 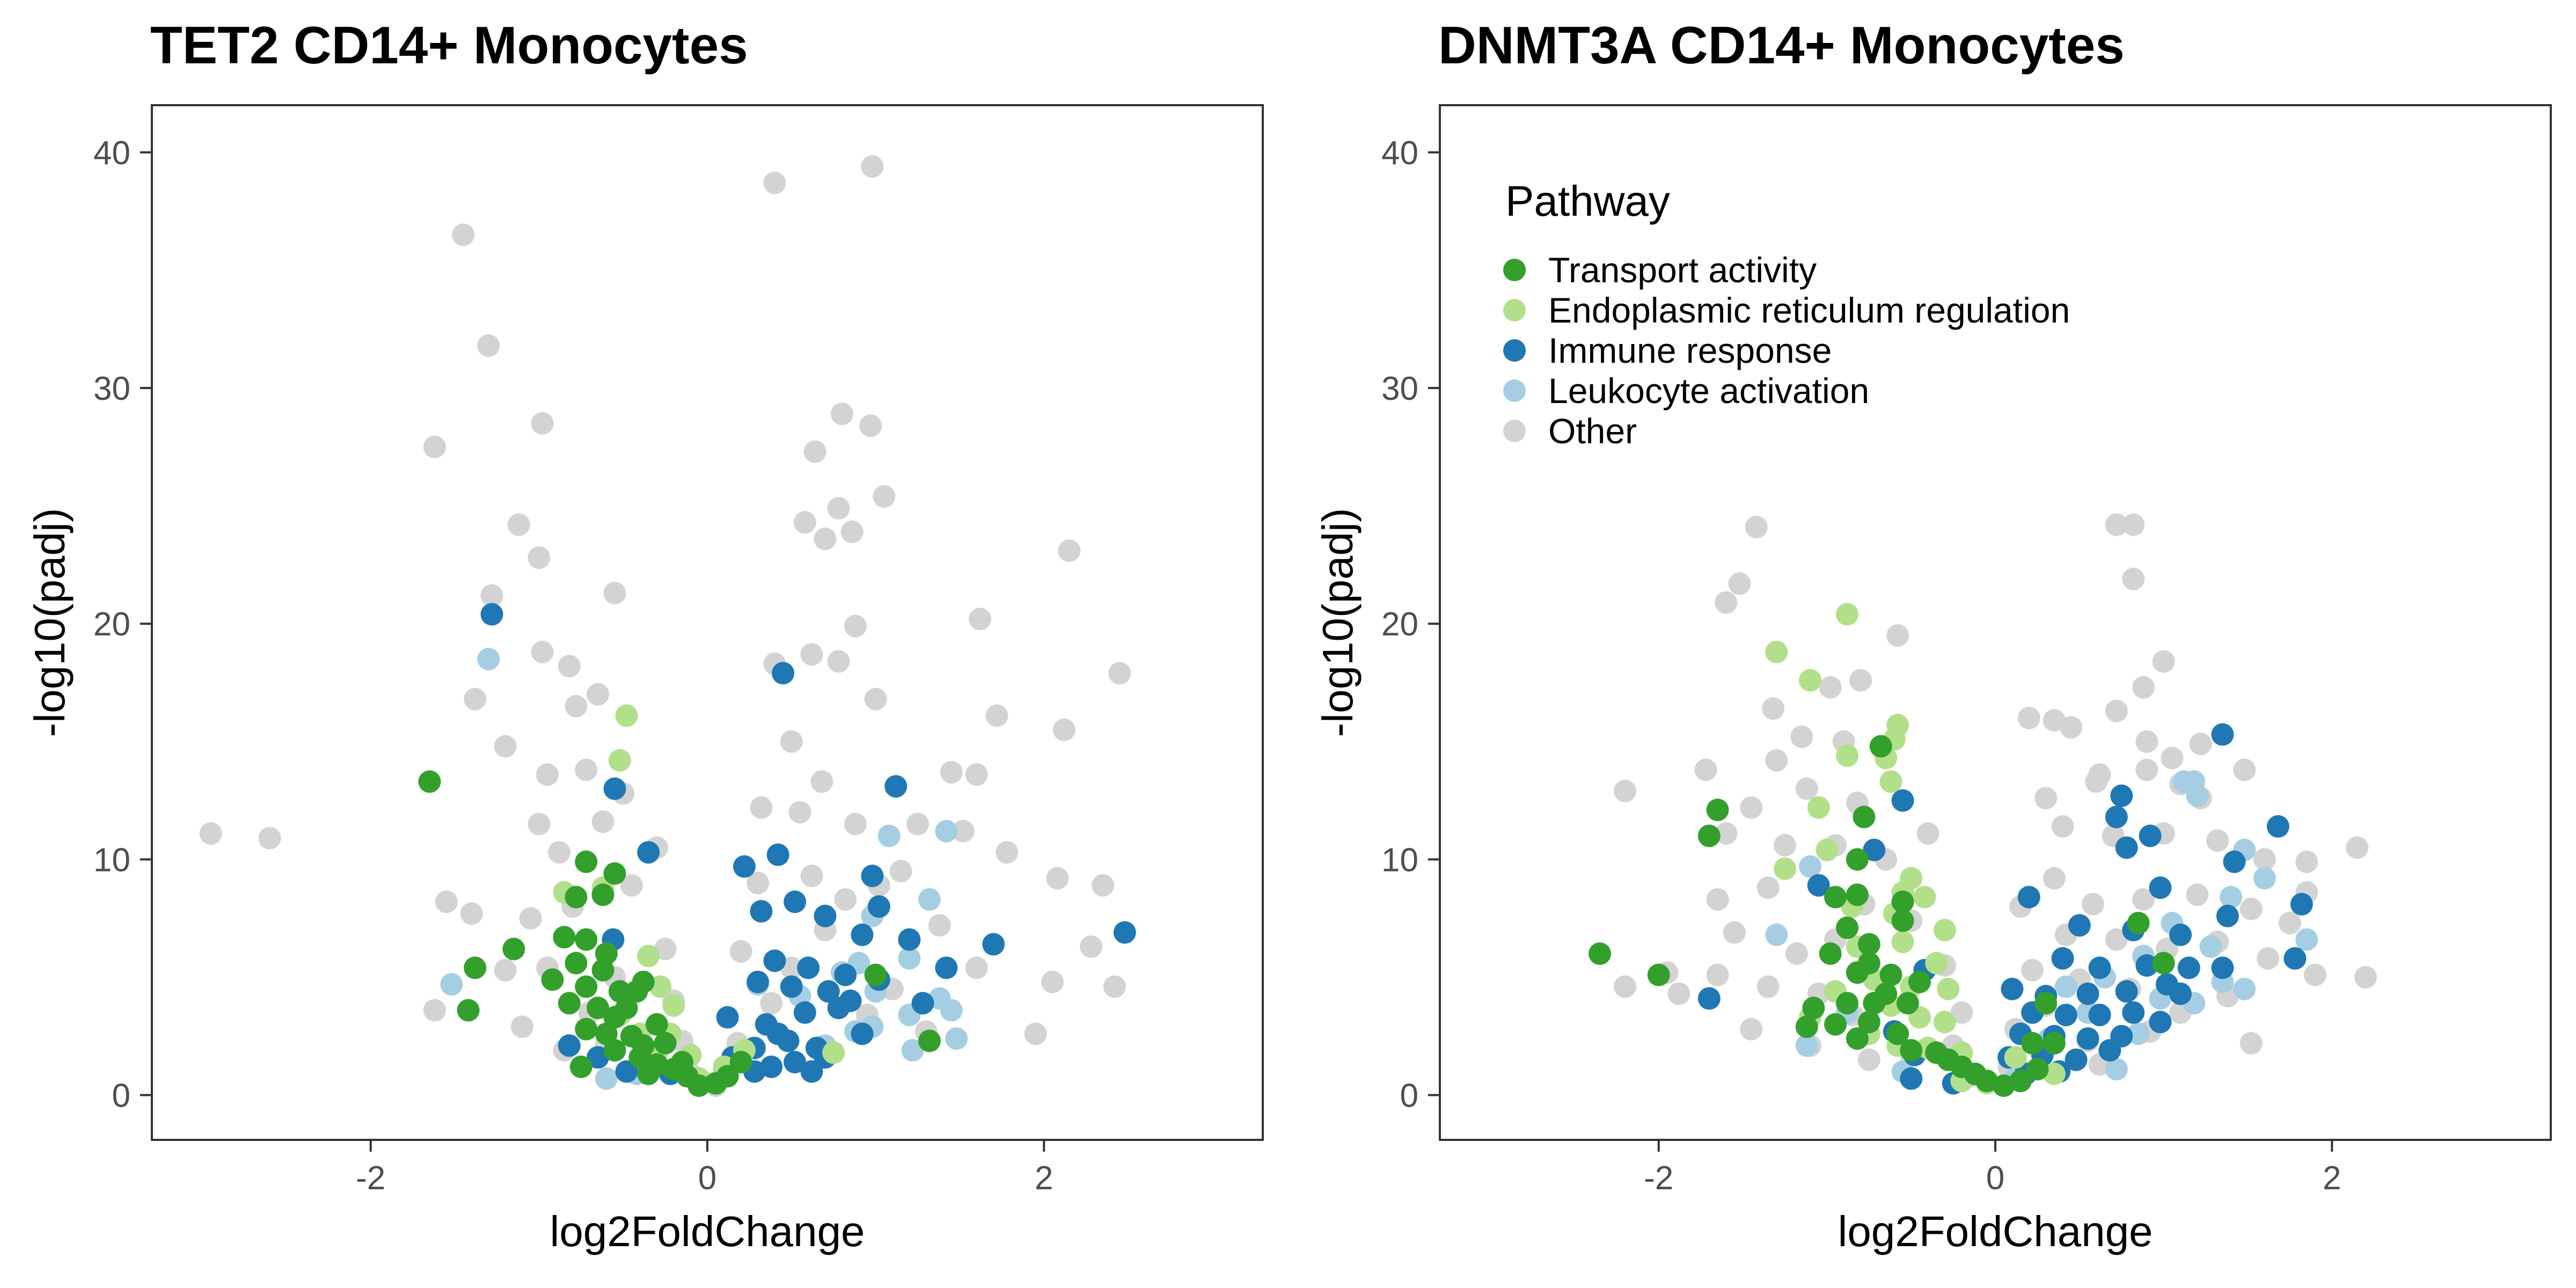 What do you see at coordinates (1592, 431) in the screenshot?
I see `legend-label-other: Other` at bounding box center [1592, 431].